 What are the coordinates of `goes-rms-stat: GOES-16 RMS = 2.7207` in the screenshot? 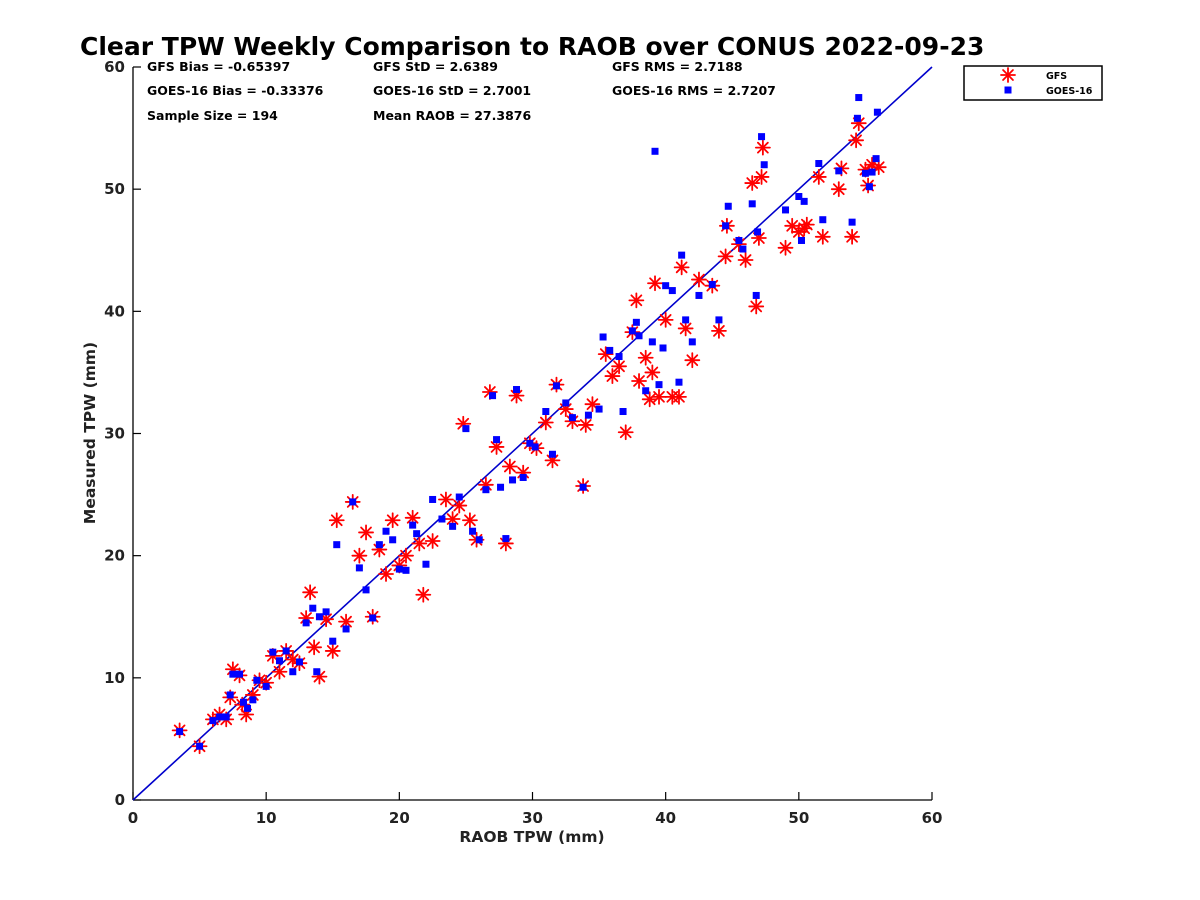 It's located at (694, 90).